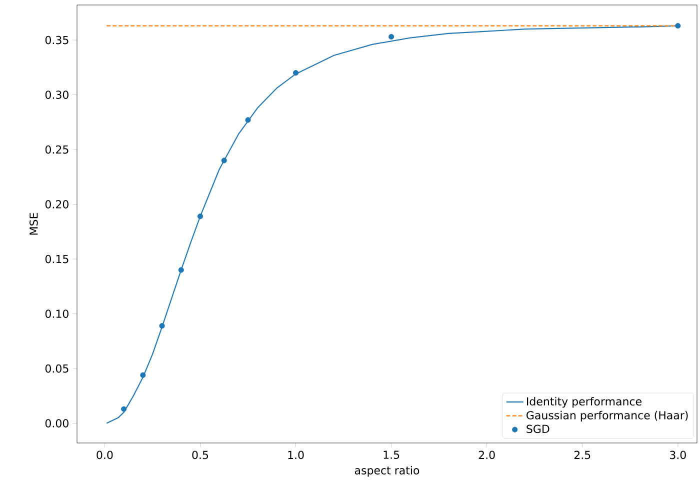 The width and height of the screenshot is (700, 494). Describe the element at coordinates (34, 223) in the screenshot. I see `y-axis-title: MSE` at that location.